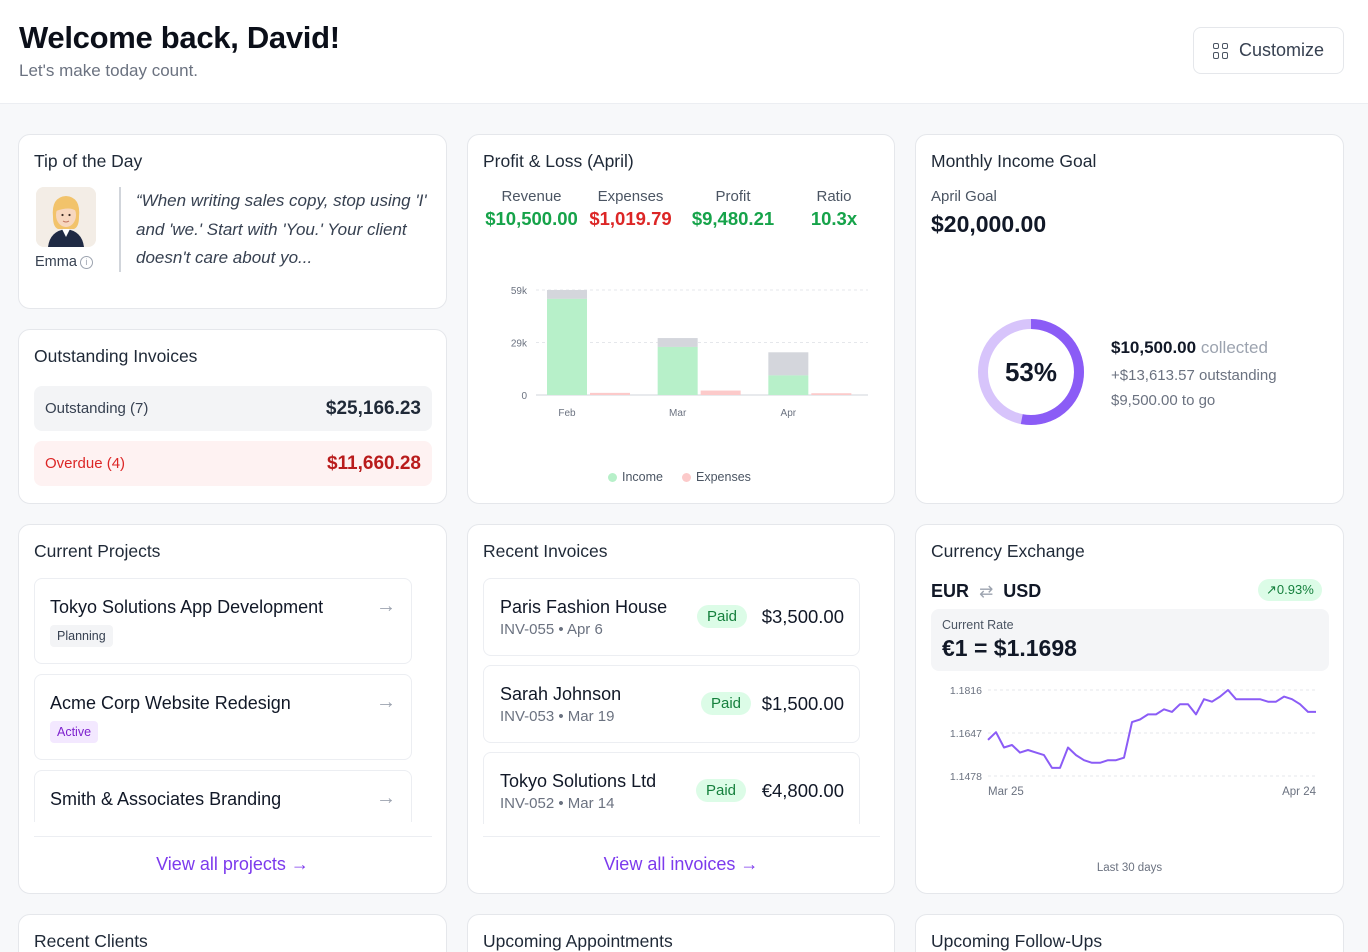  What do you see at coordinates (1008, 551) in the screenshot?
I see `currency-title: Currency Exchange` at bounding box center [1008, 551].